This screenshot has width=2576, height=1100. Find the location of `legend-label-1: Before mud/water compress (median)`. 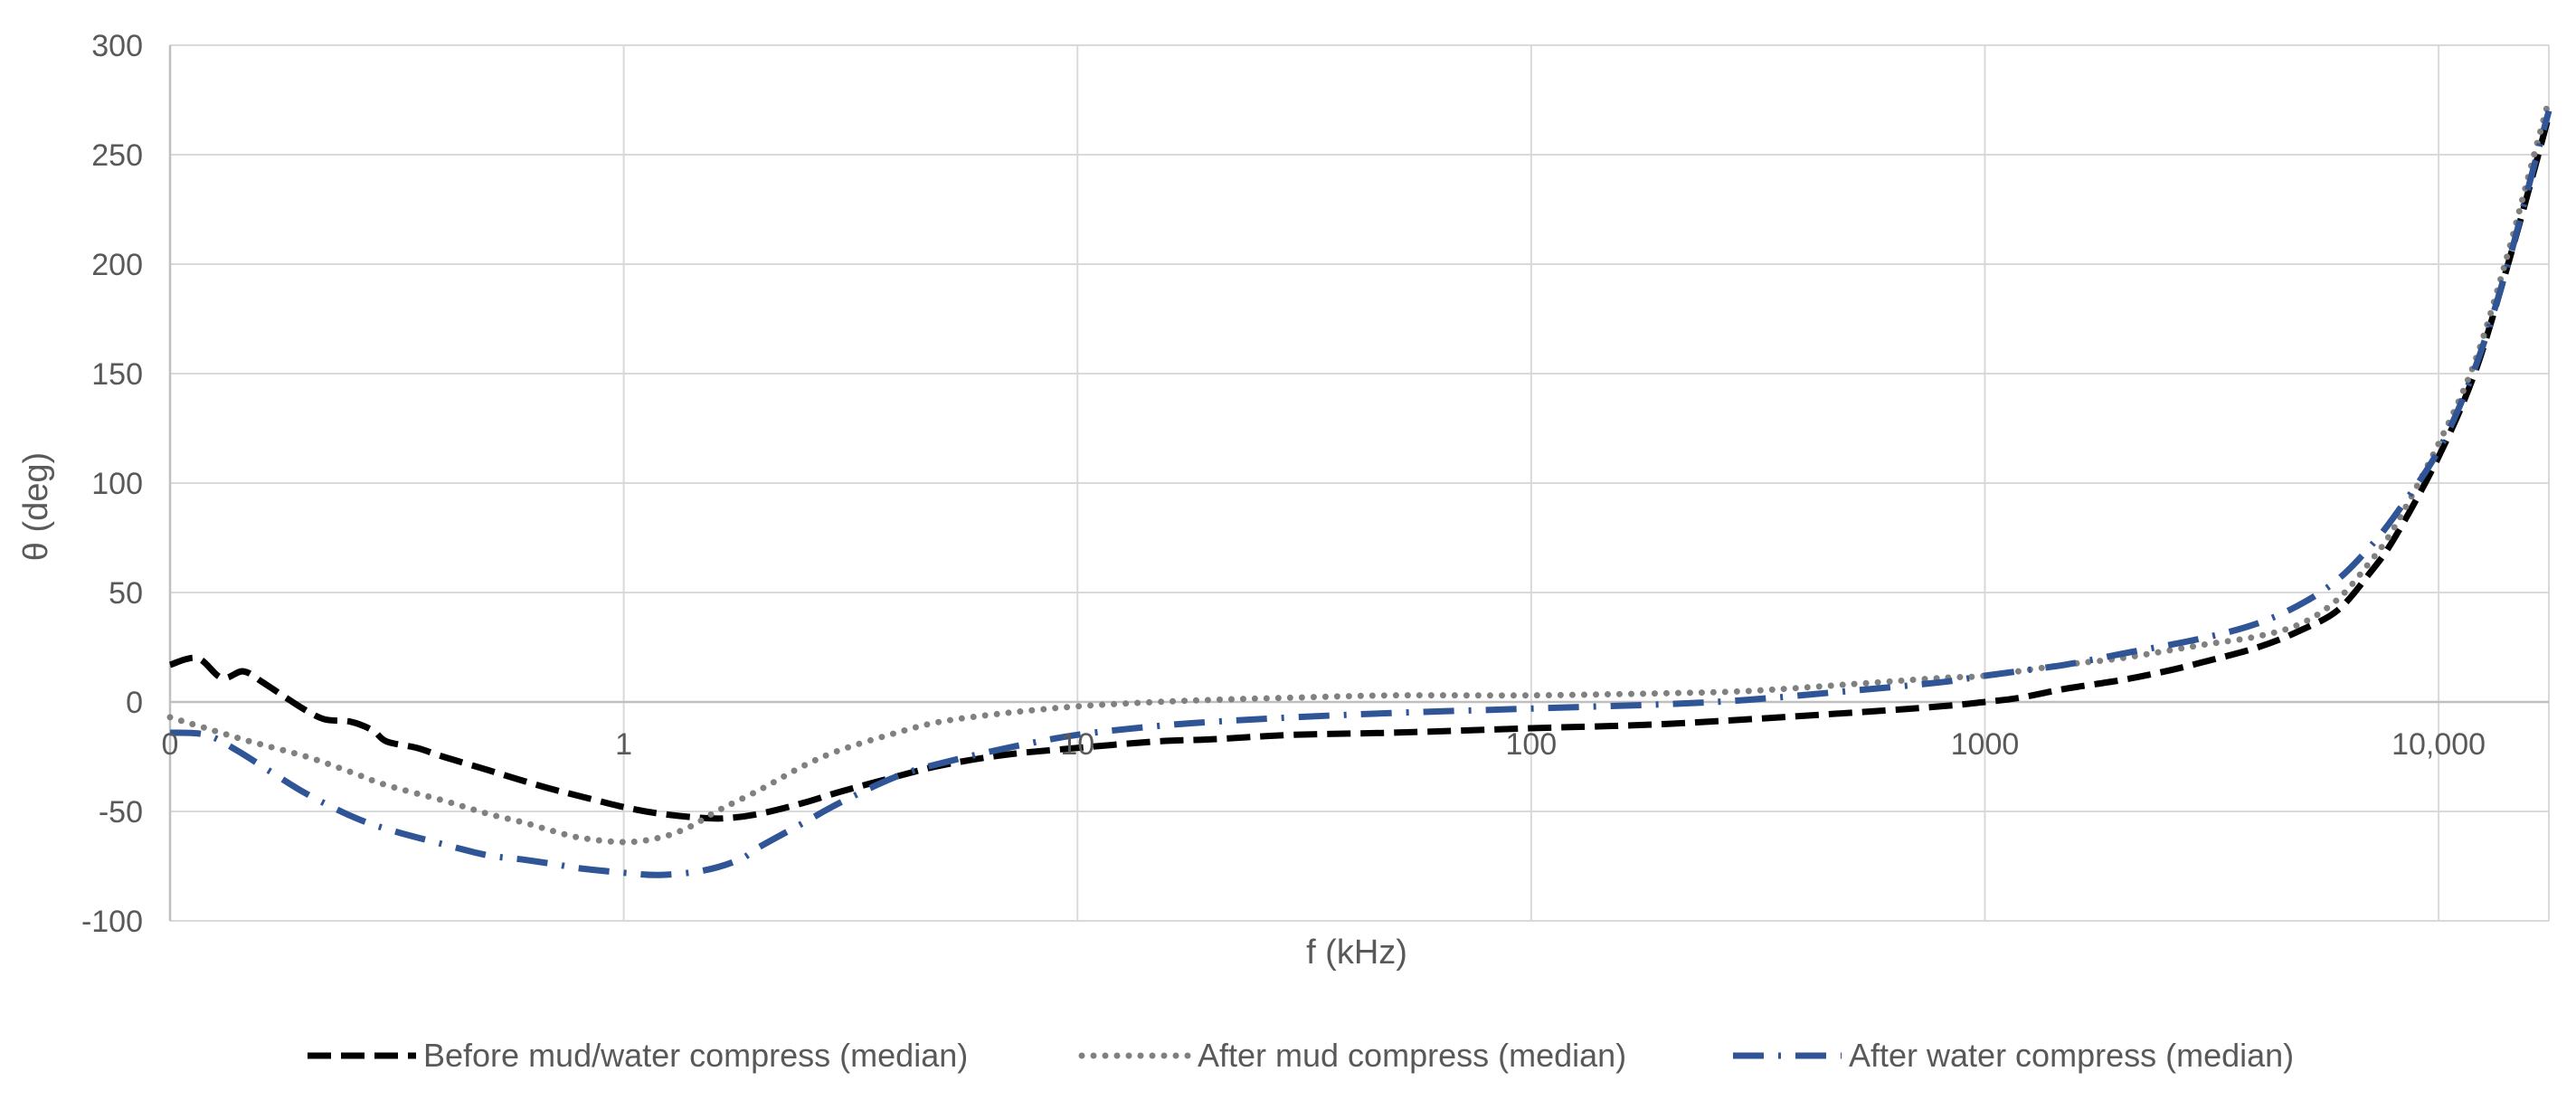

legend-label-1: Before mud/water compress (median) is located at coordinates (695, 1055).